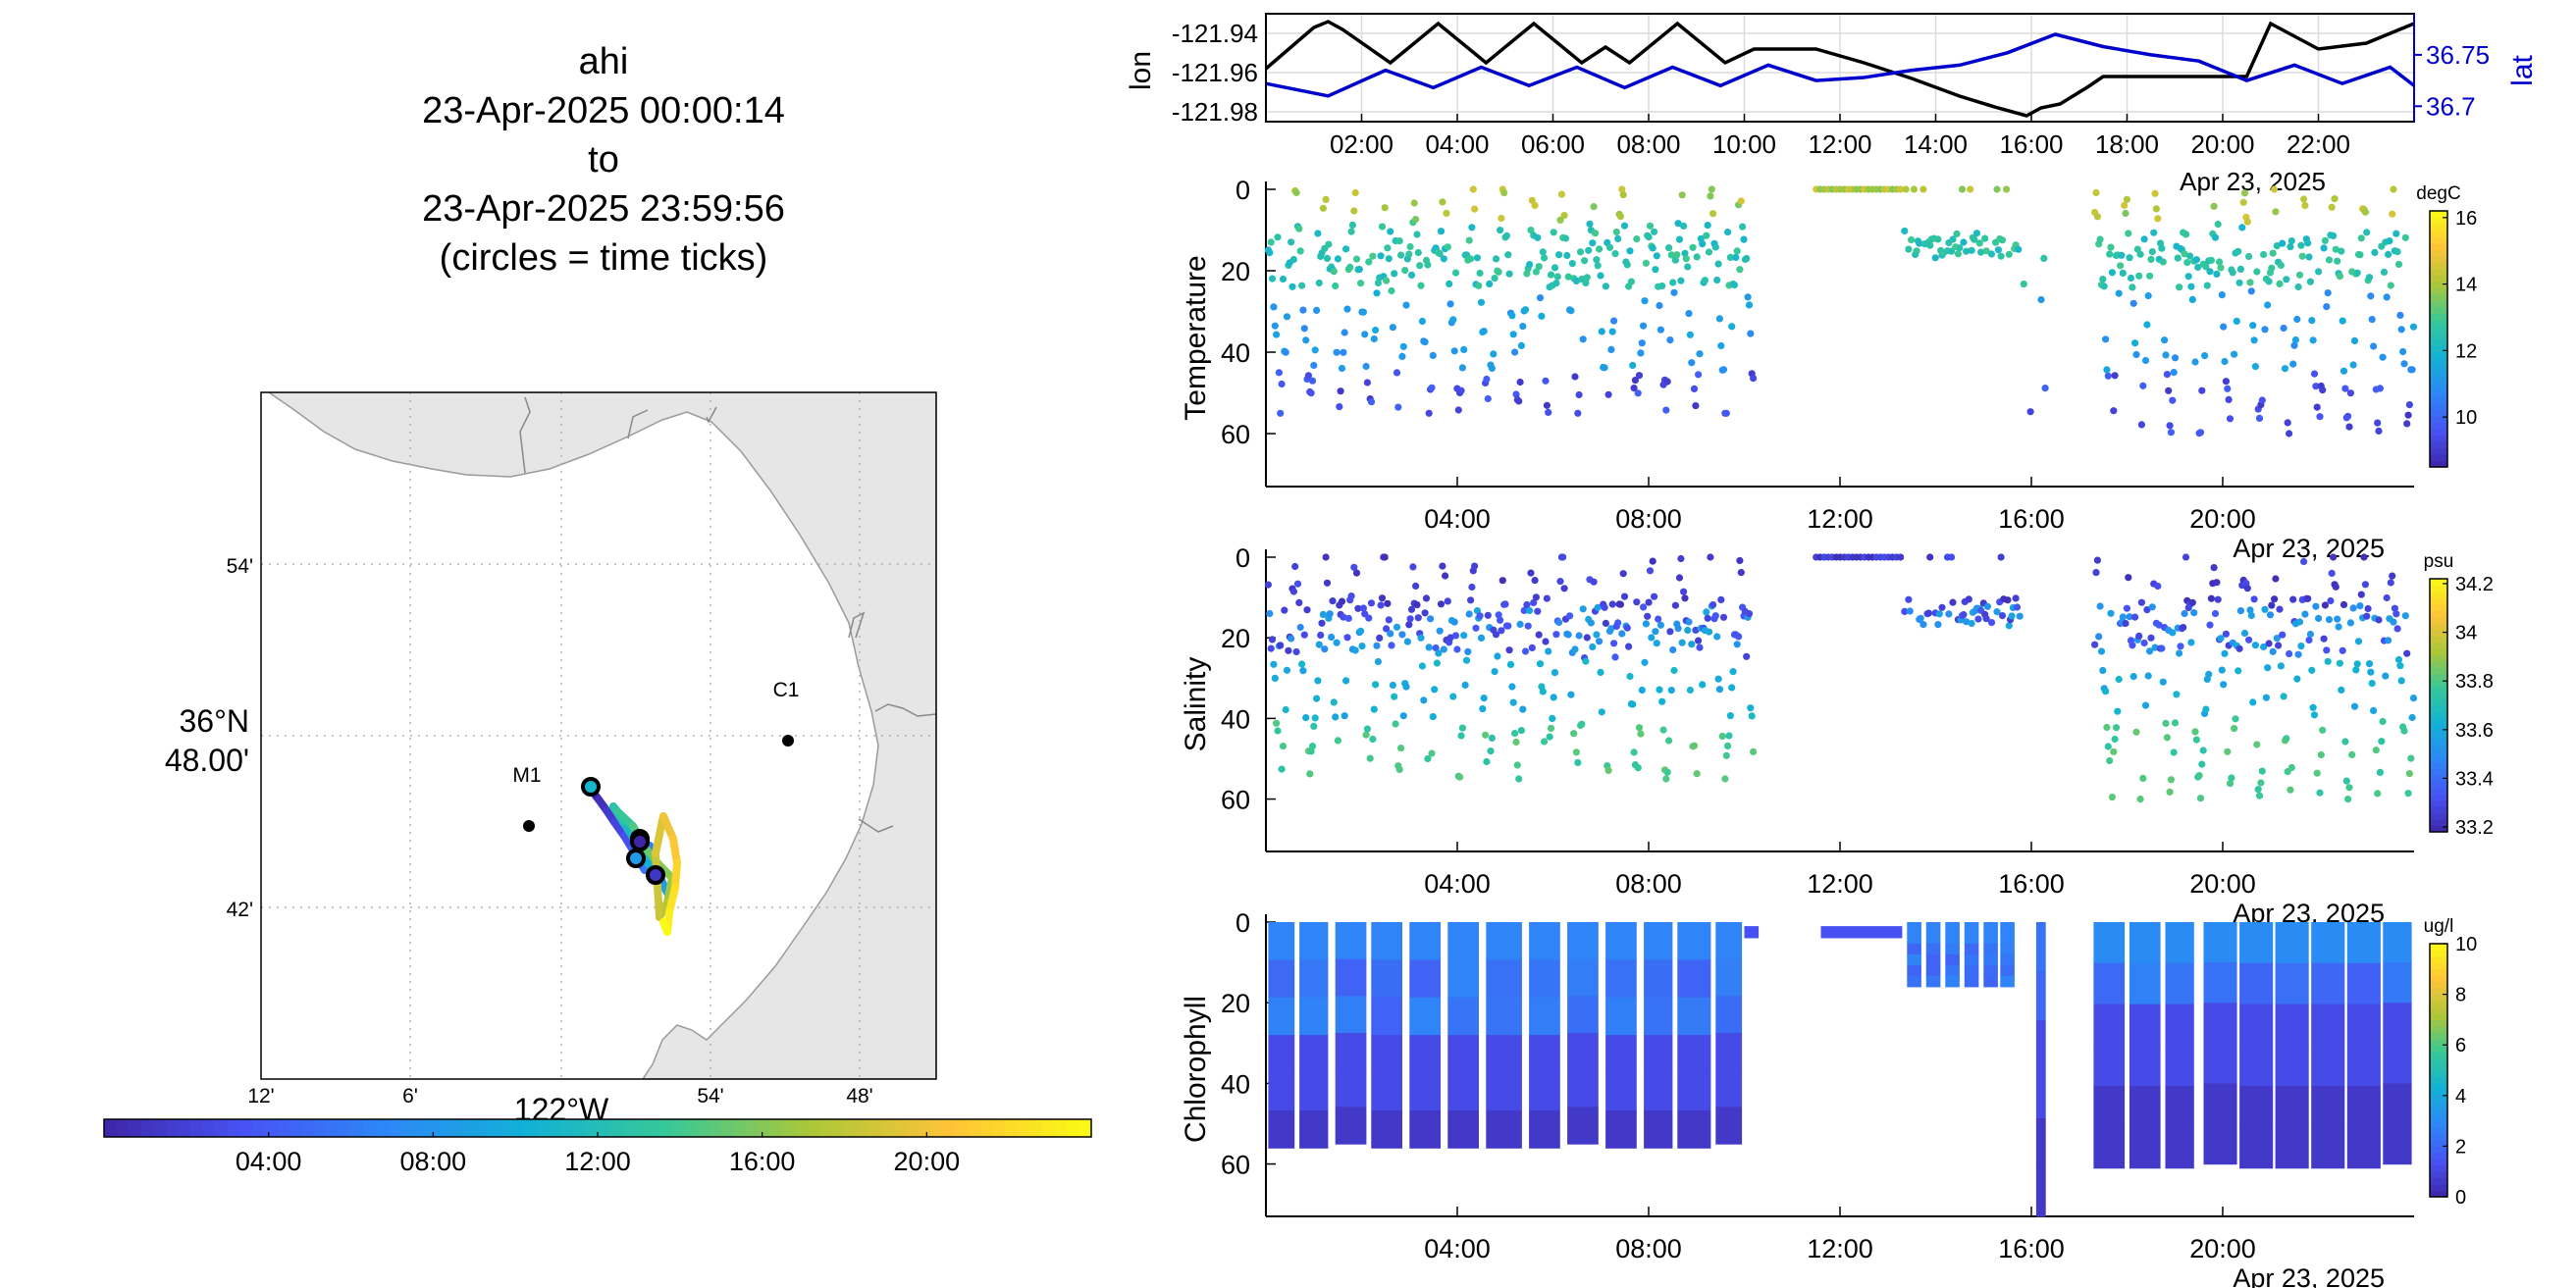 The width and height of the screenshot is (2576, 1288). Describe the element at coordinates (1839, 144) in the screenshot. I see `pos-x-tick-label: 12:00` at that location.